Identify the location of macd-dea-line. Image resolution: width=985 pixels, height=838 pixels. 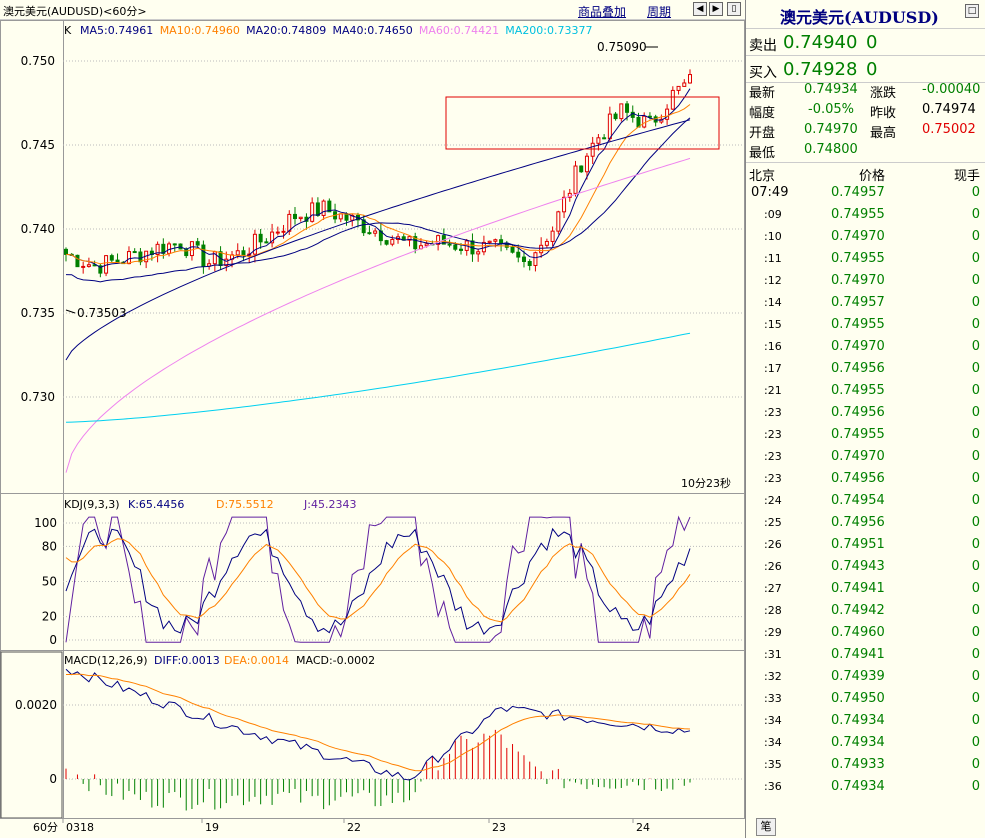
(378, 722).